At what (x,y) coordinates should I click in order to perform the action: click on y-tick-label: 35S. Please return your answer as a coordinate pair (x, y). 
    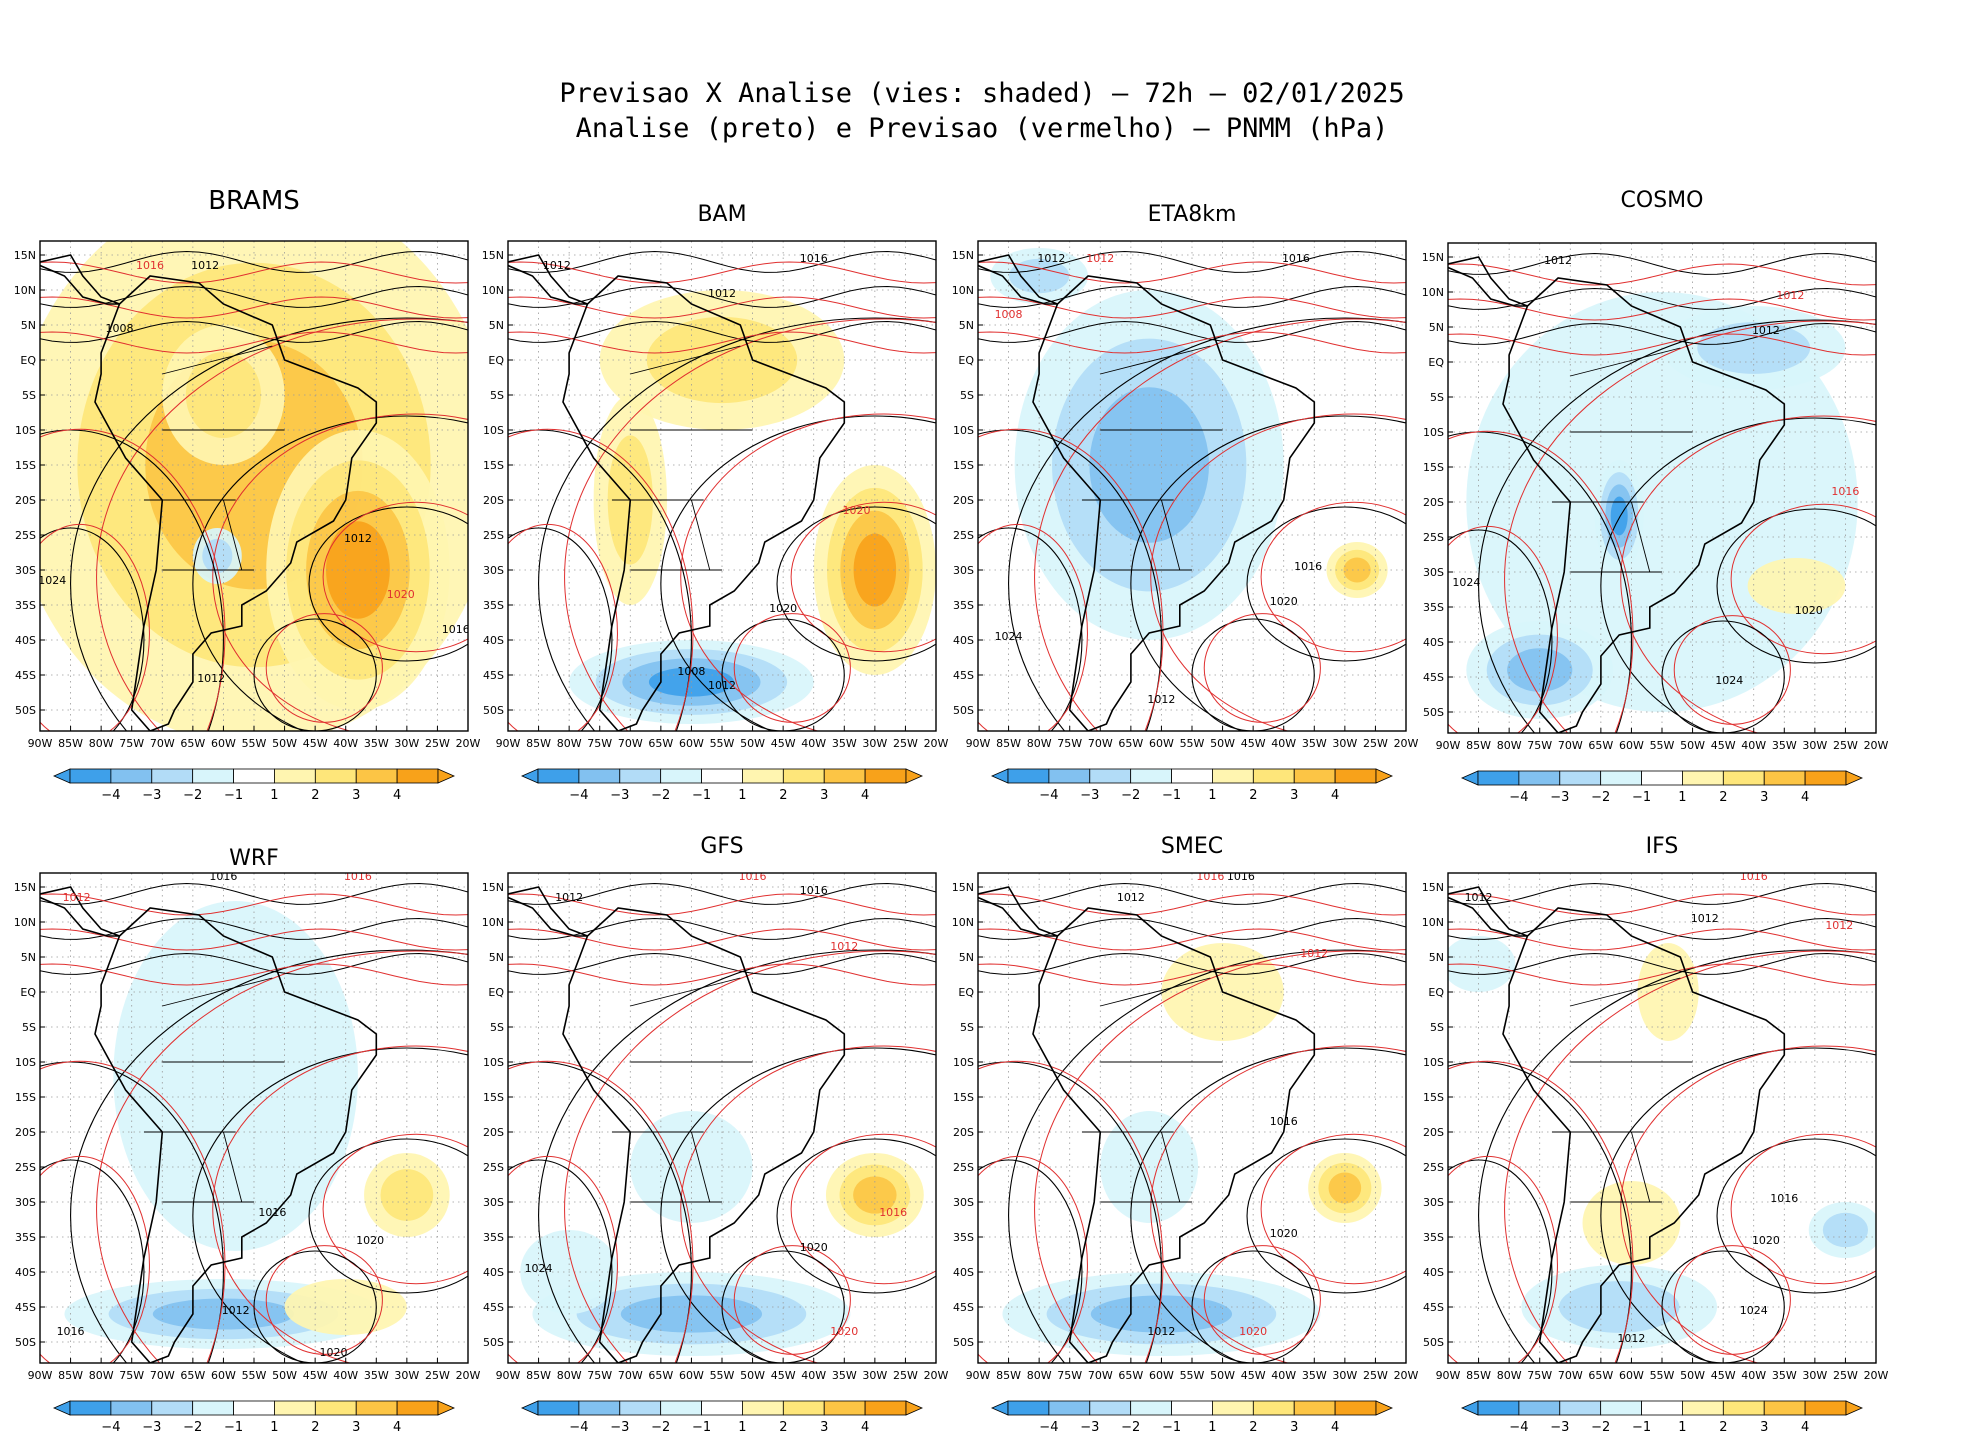
    Looking at the image, I should click on (1433, 1237).